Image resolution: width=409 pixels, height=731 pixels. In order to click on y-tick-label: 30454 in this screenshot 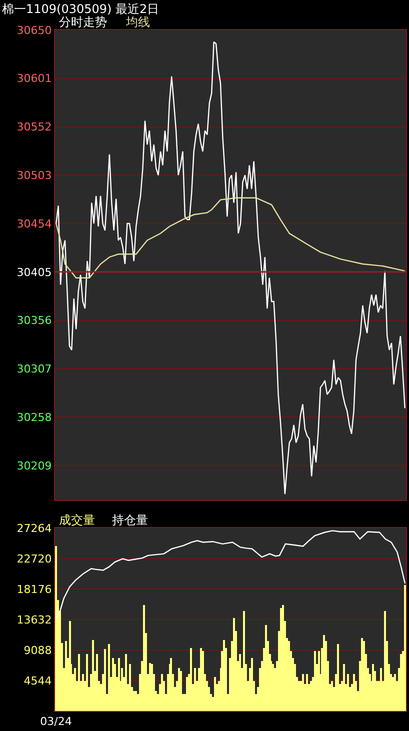, I will do `click(34, 223)`.